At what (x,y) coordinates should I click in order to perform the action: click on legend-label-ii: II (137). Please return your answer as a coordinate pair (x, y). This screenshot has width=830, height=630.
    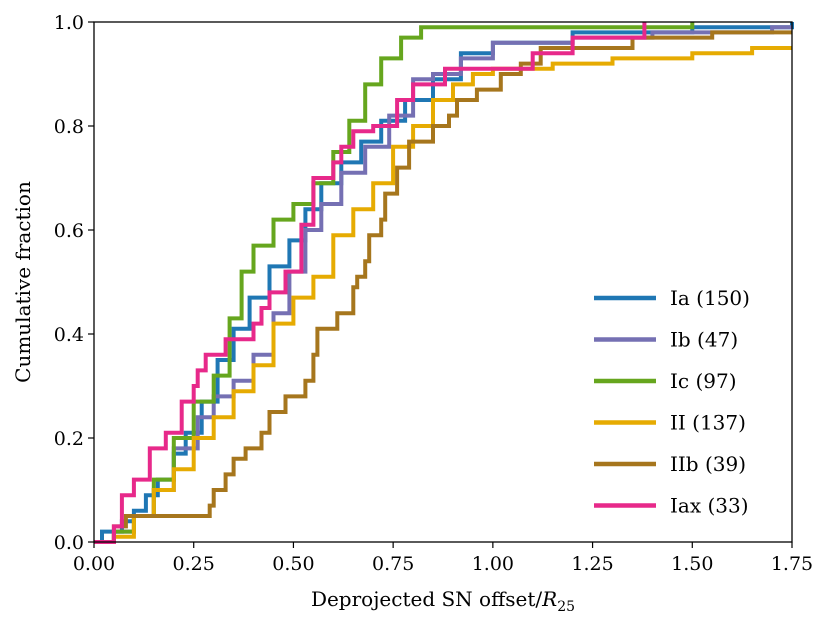
    Looking at the image, I should click on (708, 423).